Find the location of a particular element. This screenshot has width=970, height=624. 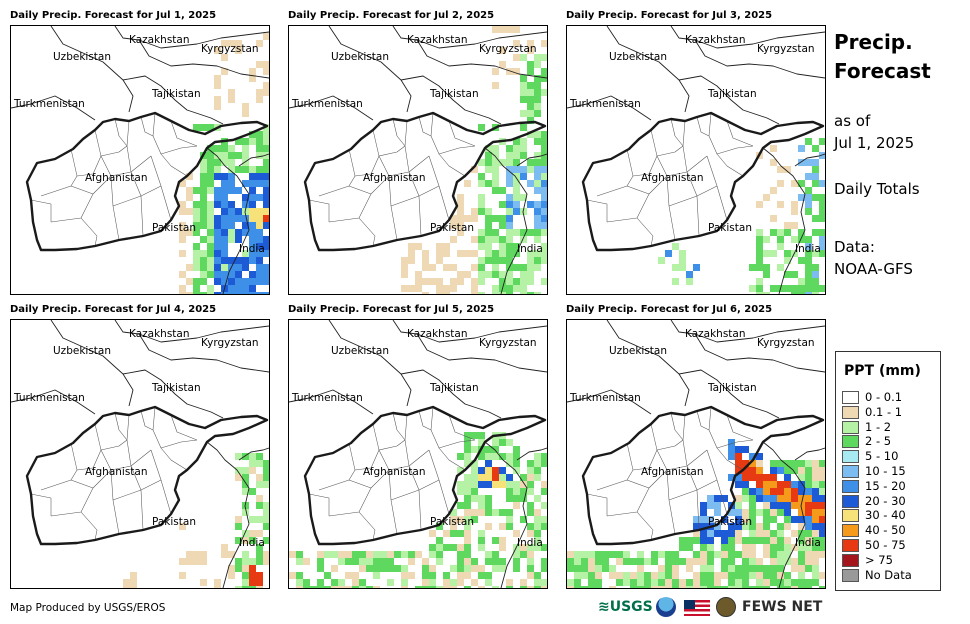

legend-title: PPT (mm) is located at coordinates (882, 371).